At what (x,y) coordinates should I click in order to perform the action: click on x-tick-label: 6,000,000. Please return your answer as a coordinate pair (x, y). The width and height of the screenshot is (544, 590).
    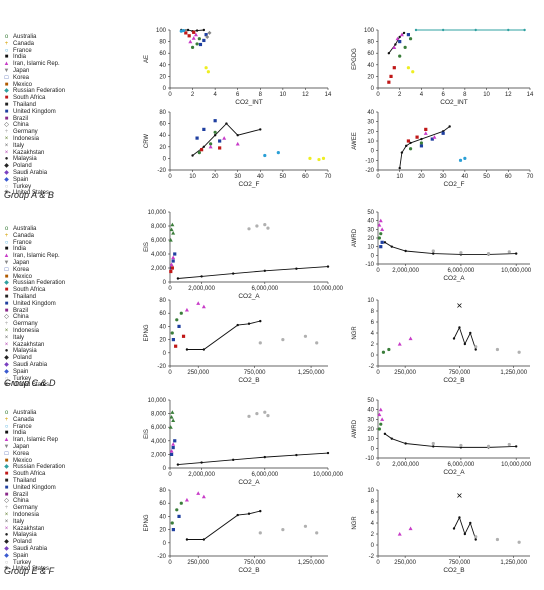
    Looking at the image, I should click on (264, 289).